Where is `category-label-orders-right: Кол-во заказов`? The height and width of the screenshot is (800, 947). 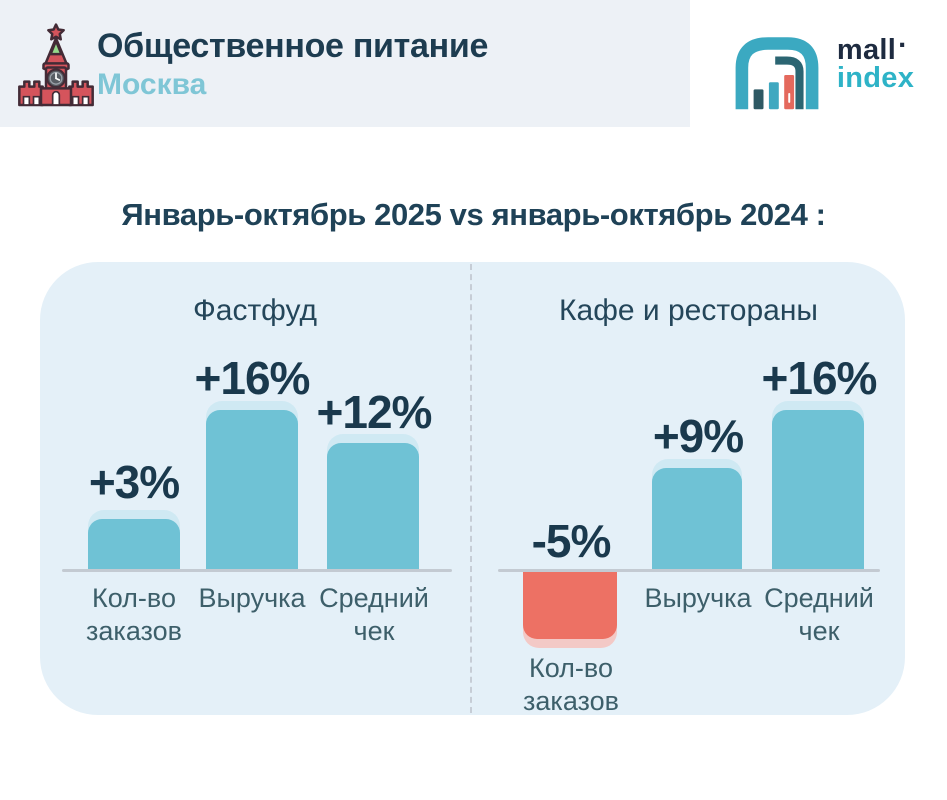
category-label-orders-right: Кол-во заказов is located at coordinates (571, 684).